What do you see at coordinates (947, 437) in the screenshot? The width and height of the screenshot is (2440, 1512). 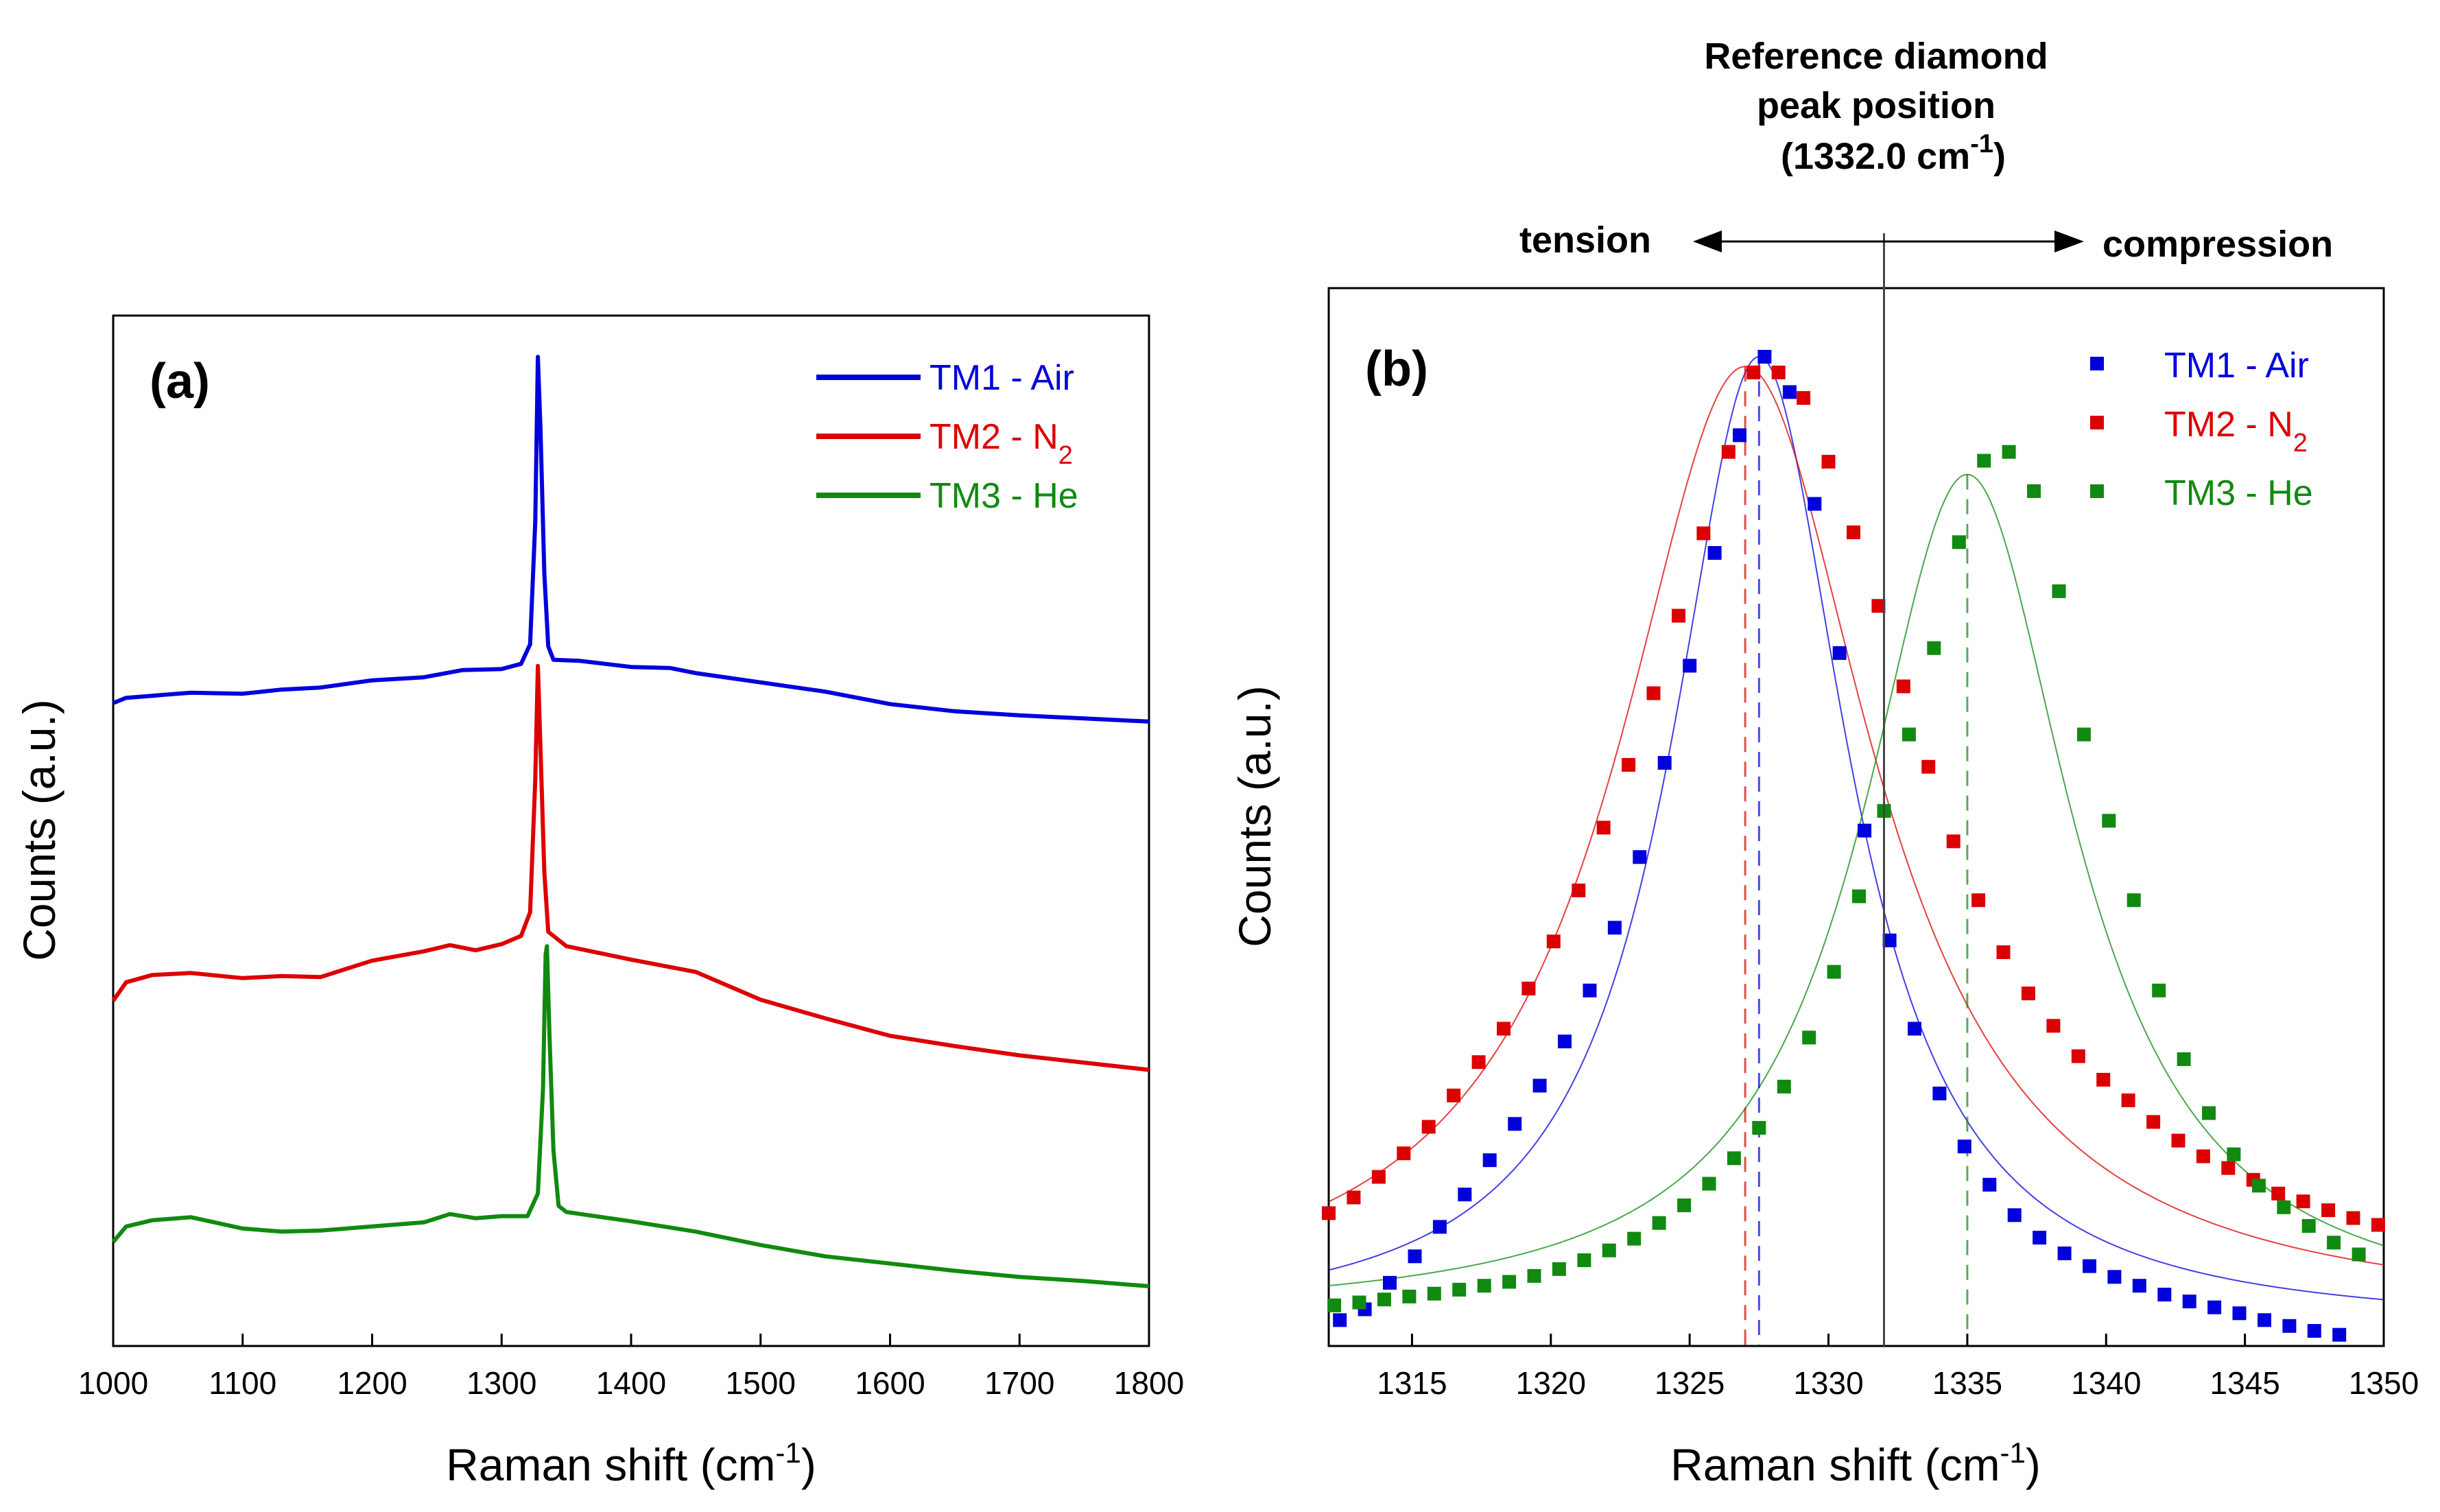 I see `panel-a-legend: TM1 - Air TM2 - N2 TM3 - He` at bounding box center [947, 437].